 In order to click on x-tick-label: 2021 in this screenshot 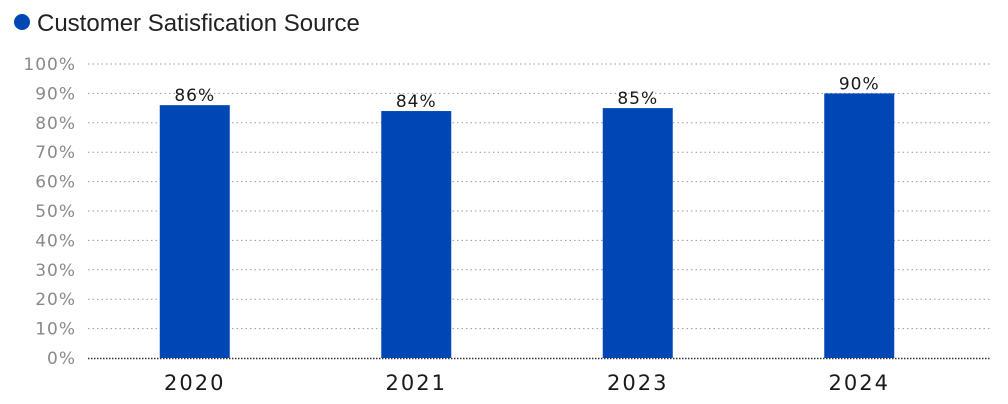, I will do `click(416, 383)`.